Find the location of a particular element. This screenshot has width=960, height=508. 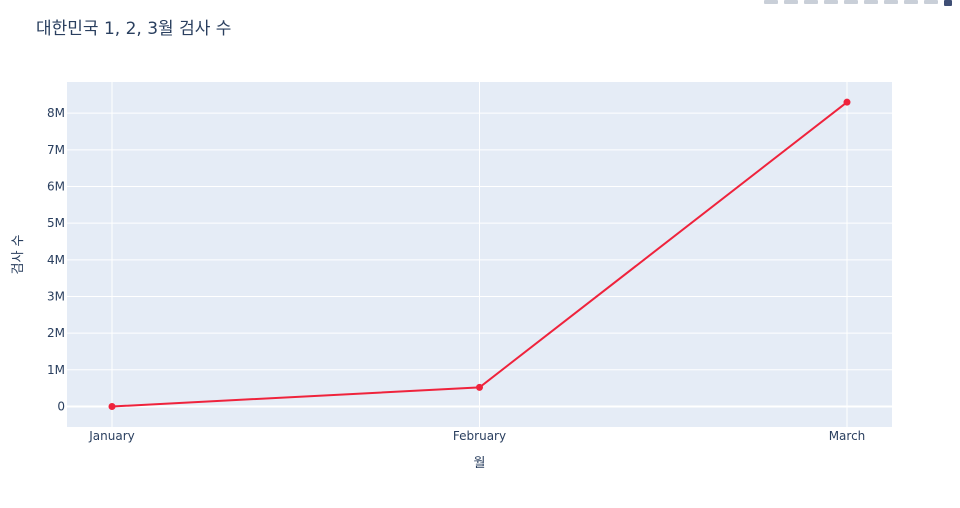

zoom-icon is located at coordinates (791, 2).